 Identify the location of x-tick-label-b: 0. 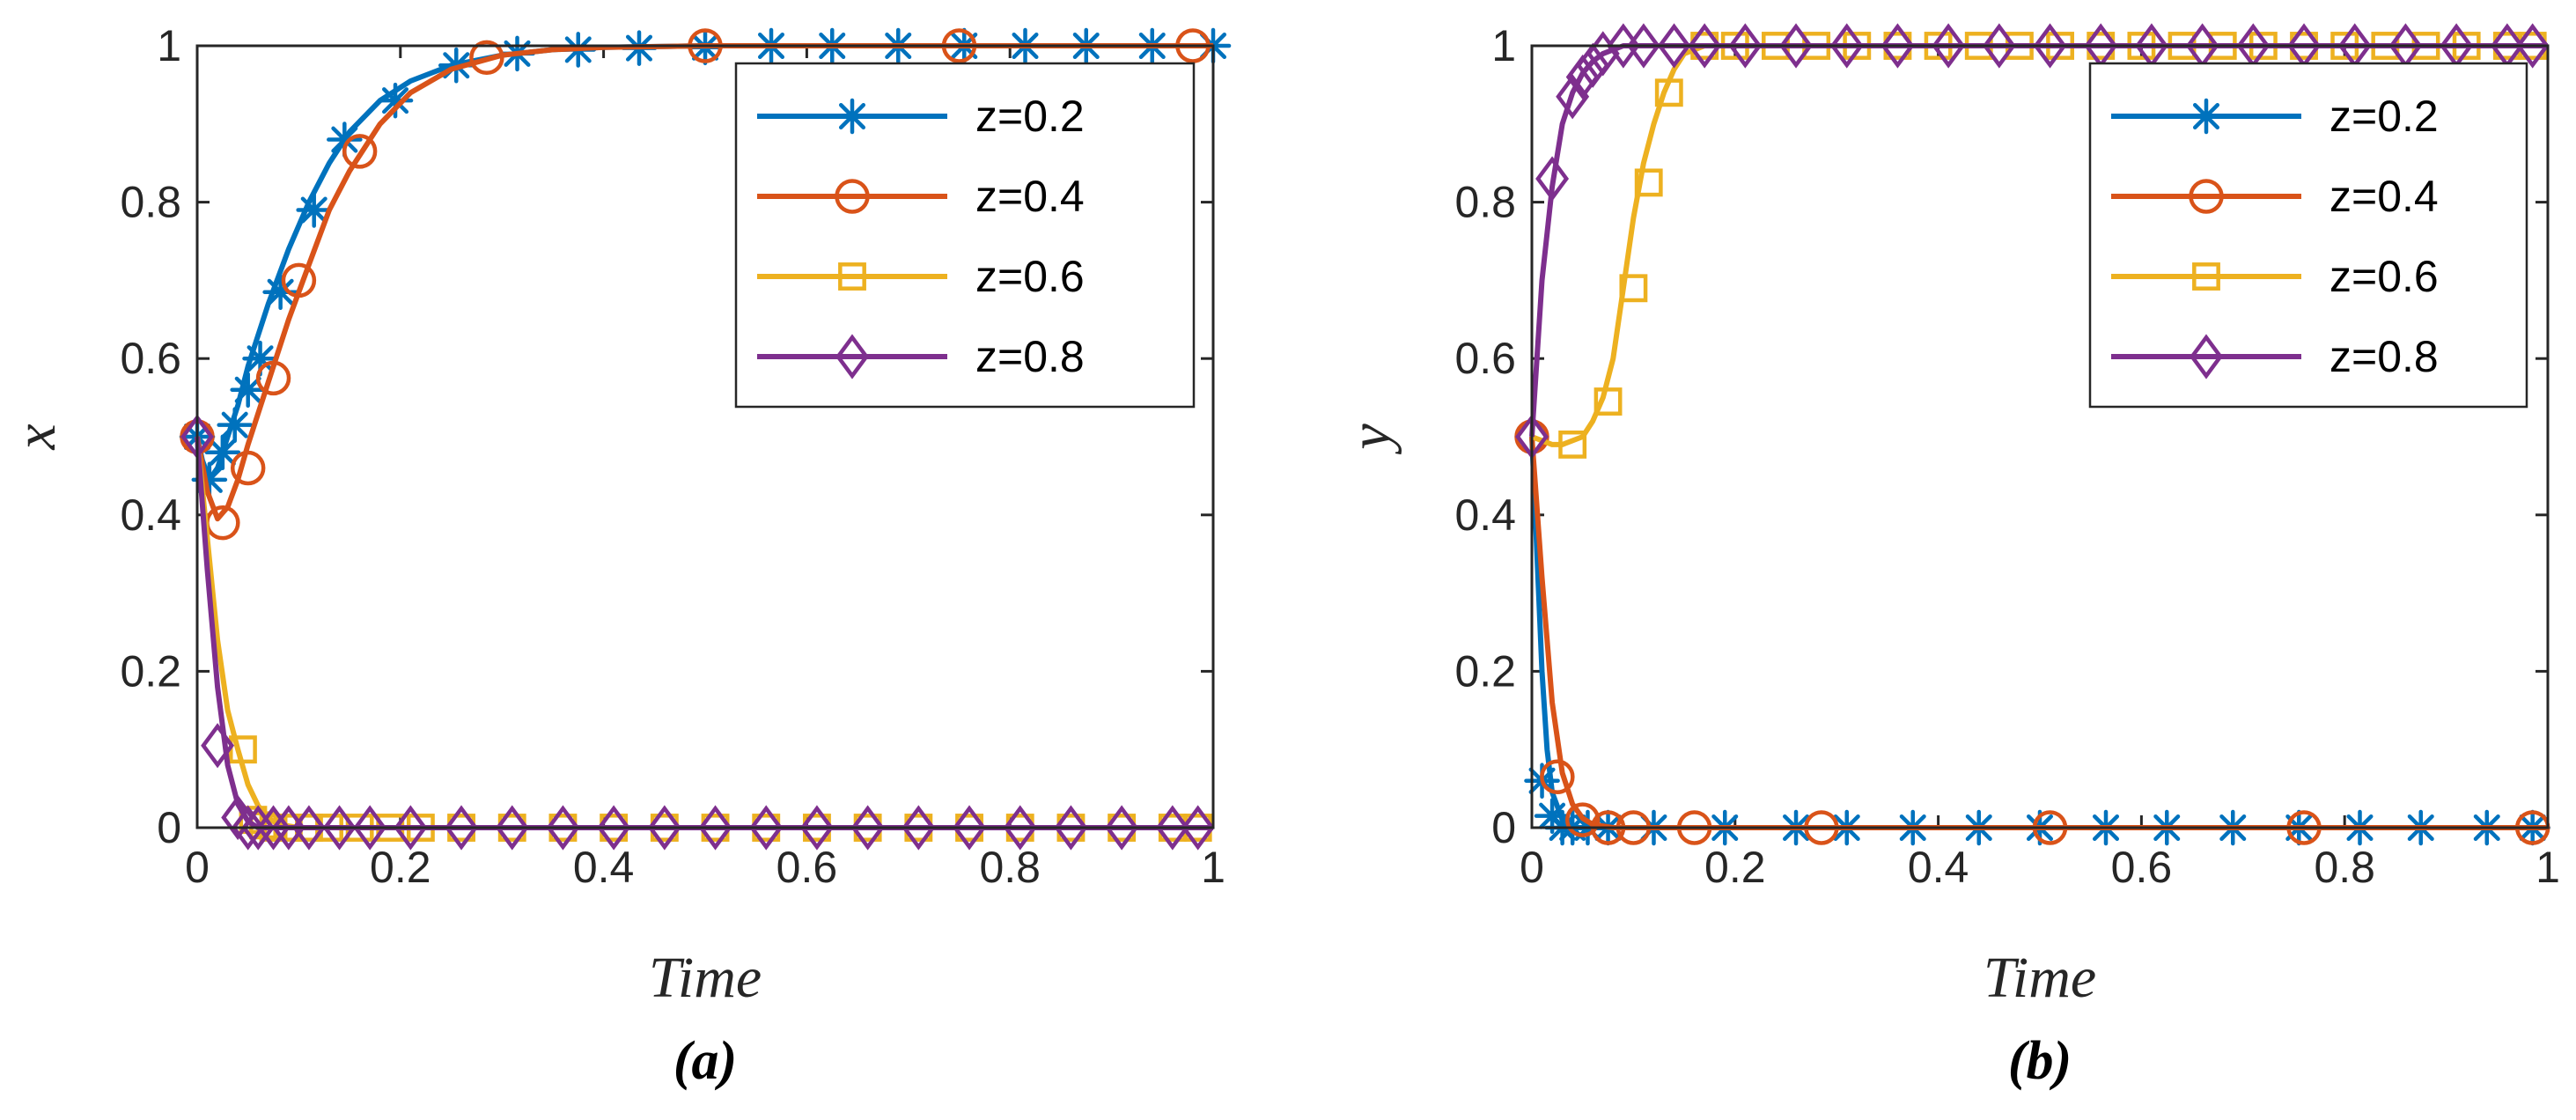
(1532, 867).